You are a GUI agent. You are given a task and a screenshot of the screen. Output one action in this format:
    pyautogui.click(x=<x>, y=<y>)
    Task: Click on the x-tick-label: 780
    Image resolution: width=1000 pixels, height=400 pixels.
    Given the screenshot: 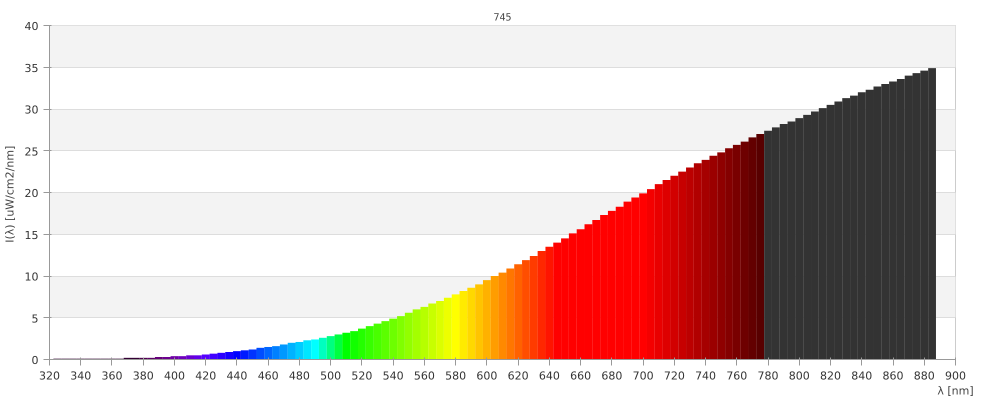 What is the action you would take?
    pyautogui.click(x=768, y=376)
    